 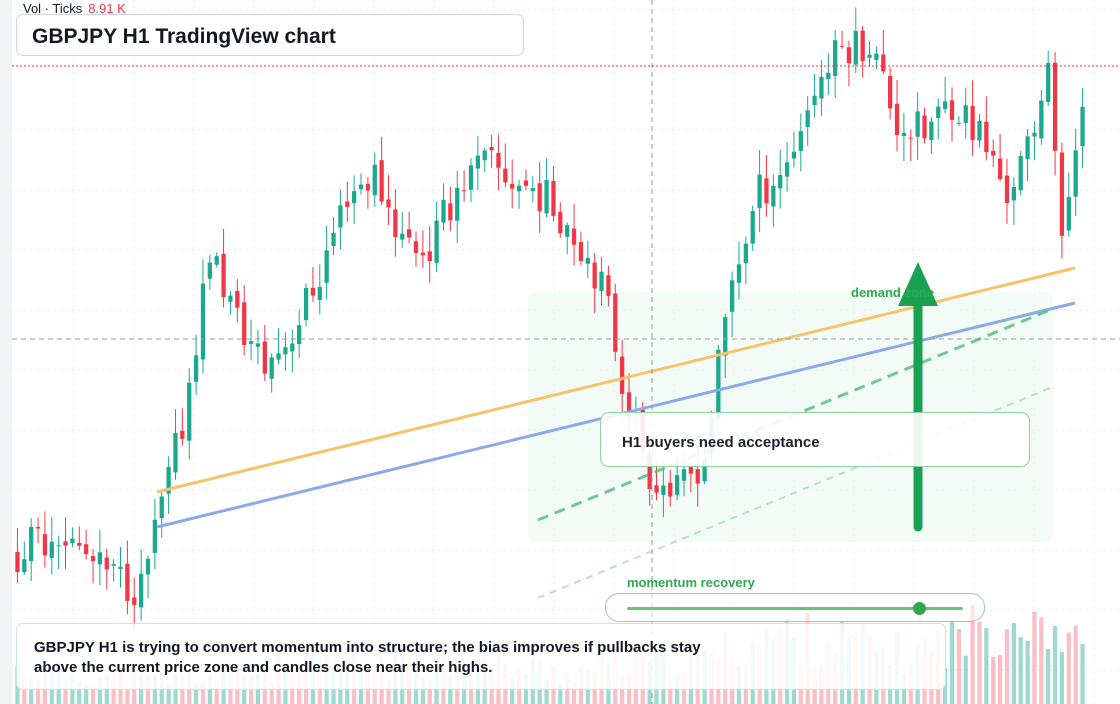 What do you see at coordinates (795, 607) in the screenshot?
I see `momentum-slider` at bounding box center [795, 607].